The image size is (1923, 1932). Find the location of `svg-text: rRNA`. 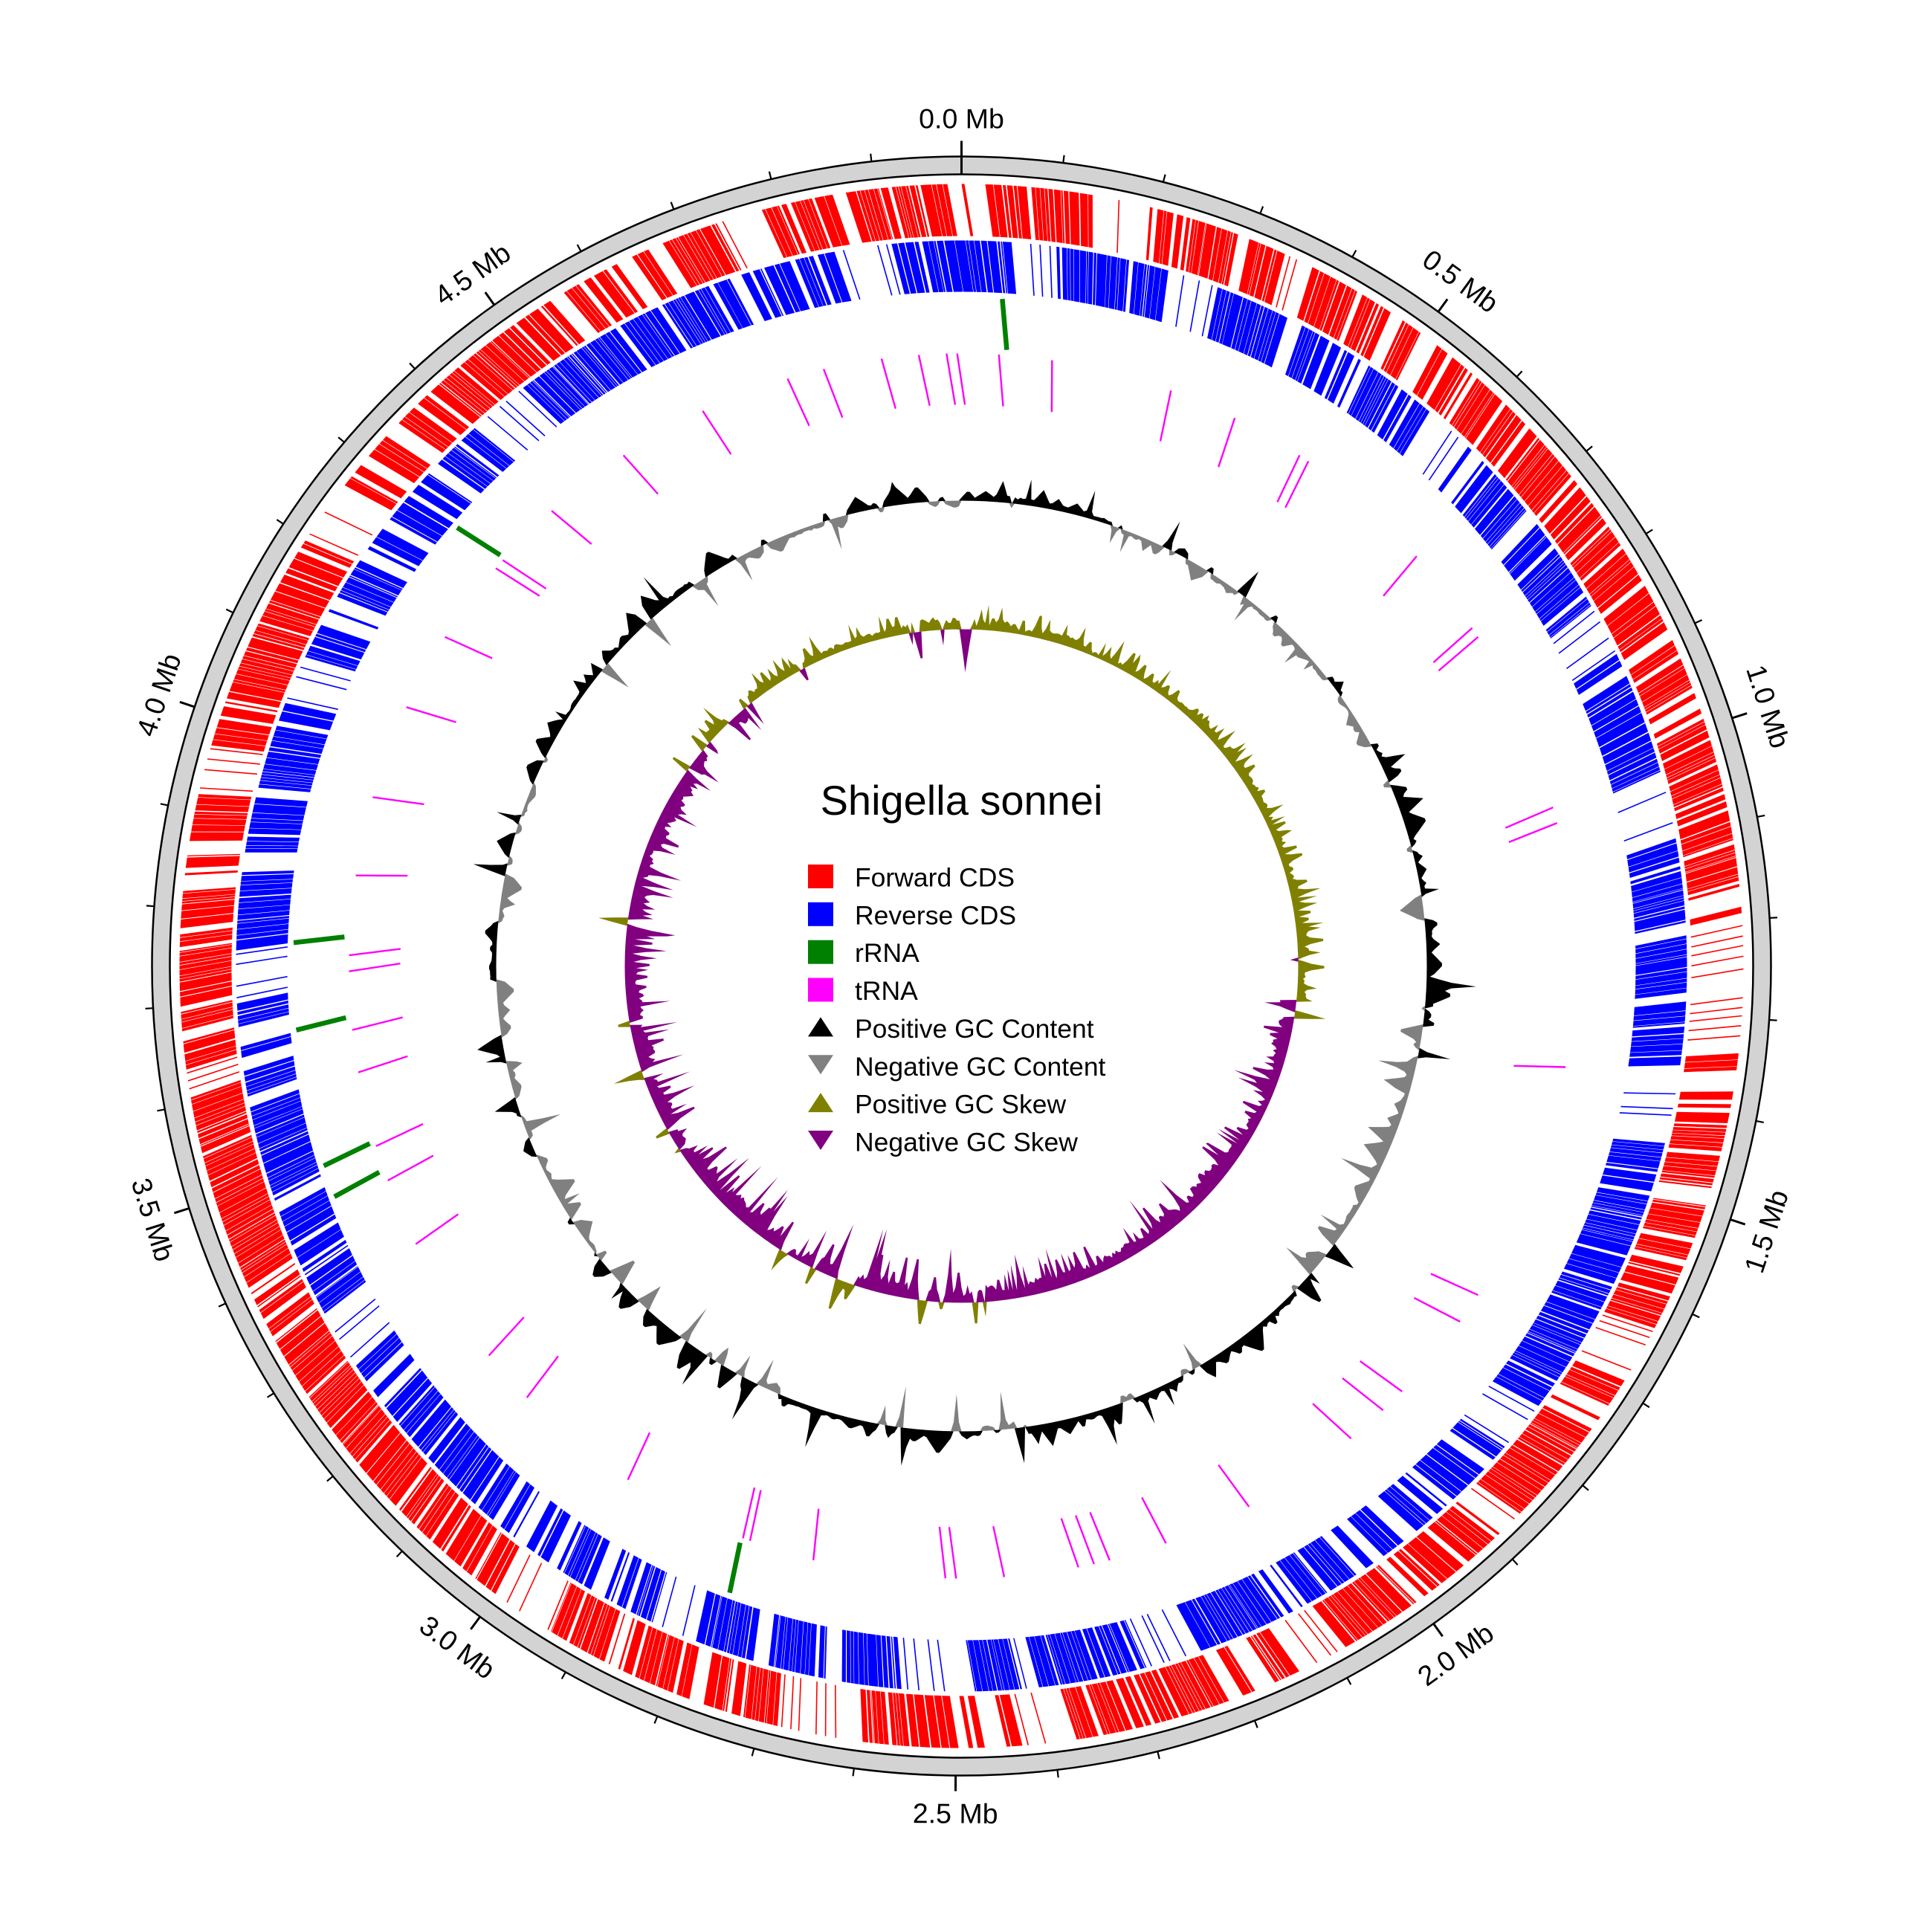

svg-text: rRNA is located at coordinates (888, 953).